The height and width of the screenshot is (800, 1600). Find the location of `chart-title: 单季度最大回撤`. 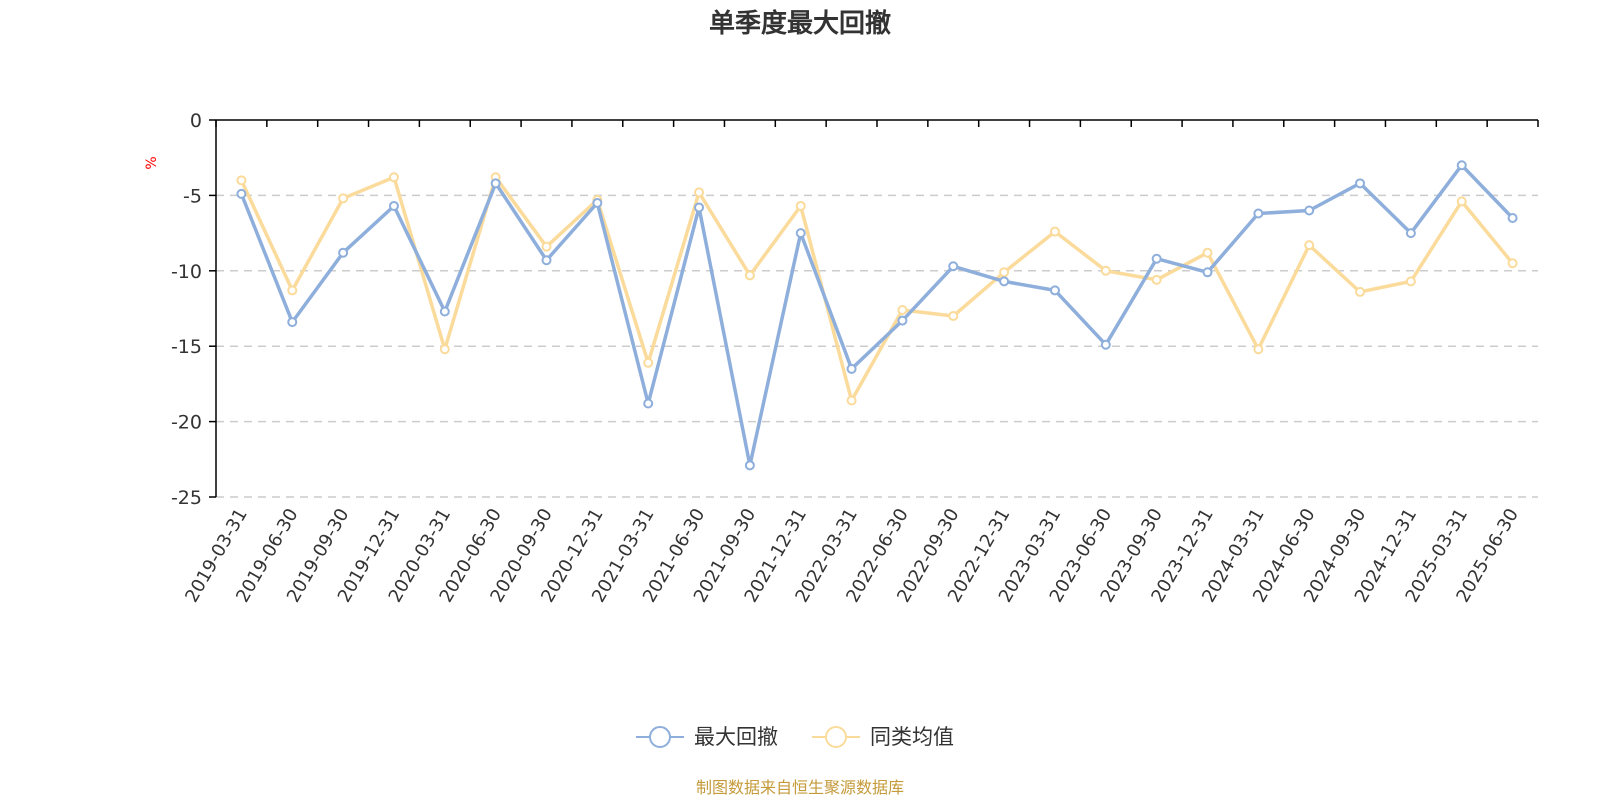

chart-title: 单季度最大回撤 is located at coordinates (800, 23).